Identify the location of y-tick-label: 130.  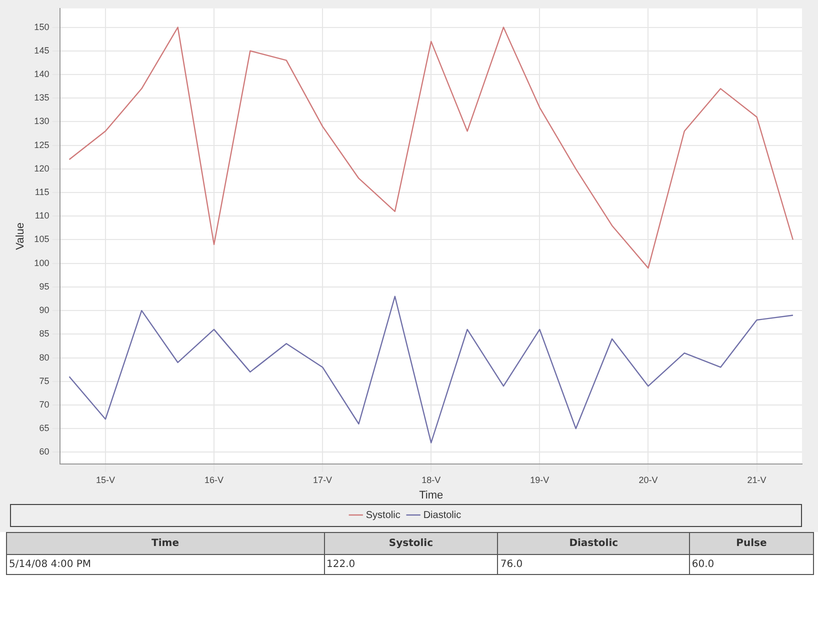
(42, 121).